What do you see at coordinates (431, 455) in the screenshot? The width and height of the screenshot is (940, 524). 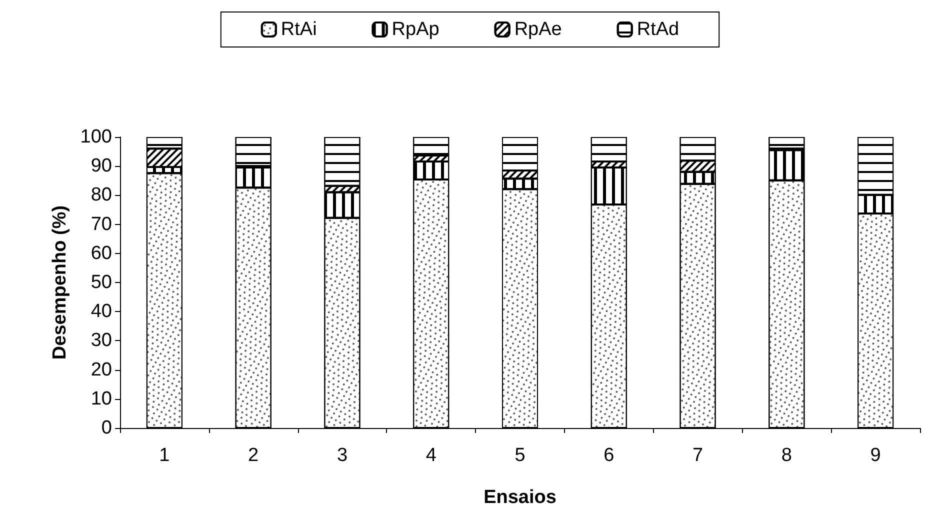 I see `x-tick-label: 4` at bounding box center [431, 455].